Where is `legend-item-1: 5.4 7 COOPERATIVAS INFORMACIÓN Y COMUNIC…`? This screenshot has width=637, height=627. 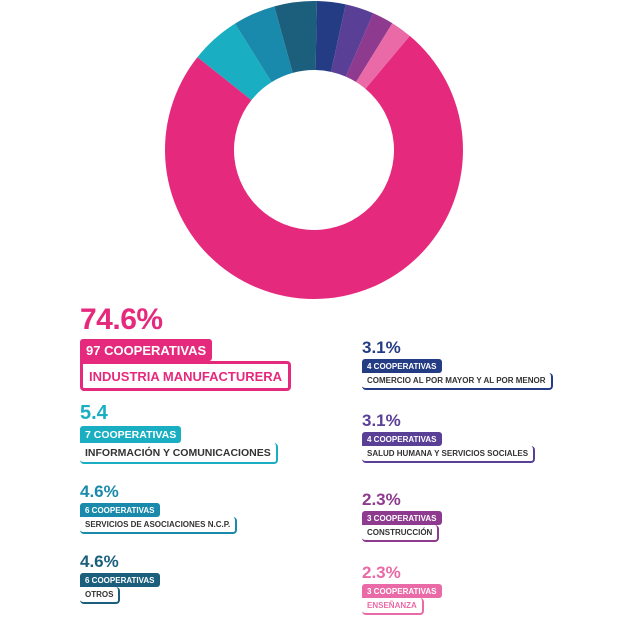 legend-item-1: 5.4 7 COOPERATIVAS INFORMACIÓN Y COMUNIC… is located at coordinates (179, 433).